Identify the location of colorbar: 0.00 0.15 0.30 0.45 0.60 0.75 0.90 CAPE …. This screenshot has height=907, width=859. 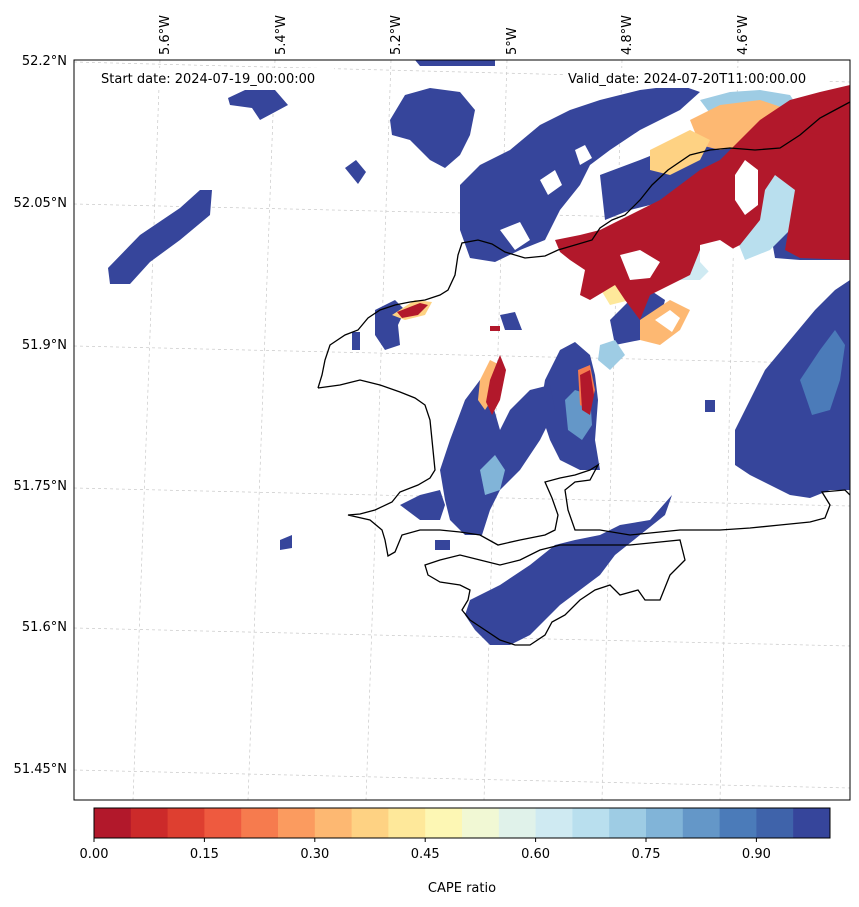
(455, 851).